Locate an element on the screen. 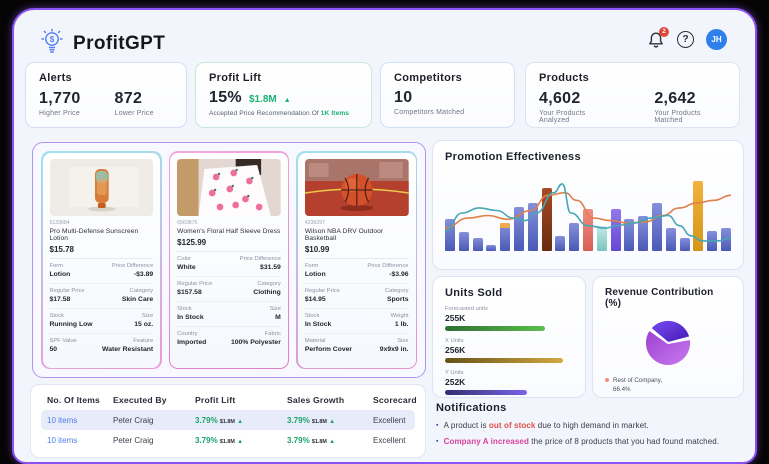 The width and height of the screenshot is (769, 464). unit-bar-y-units is located at coordinates (486, 392).